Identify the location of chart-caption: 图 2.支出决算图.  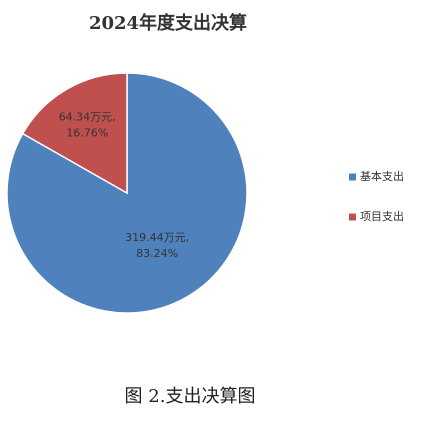
(190, 396).